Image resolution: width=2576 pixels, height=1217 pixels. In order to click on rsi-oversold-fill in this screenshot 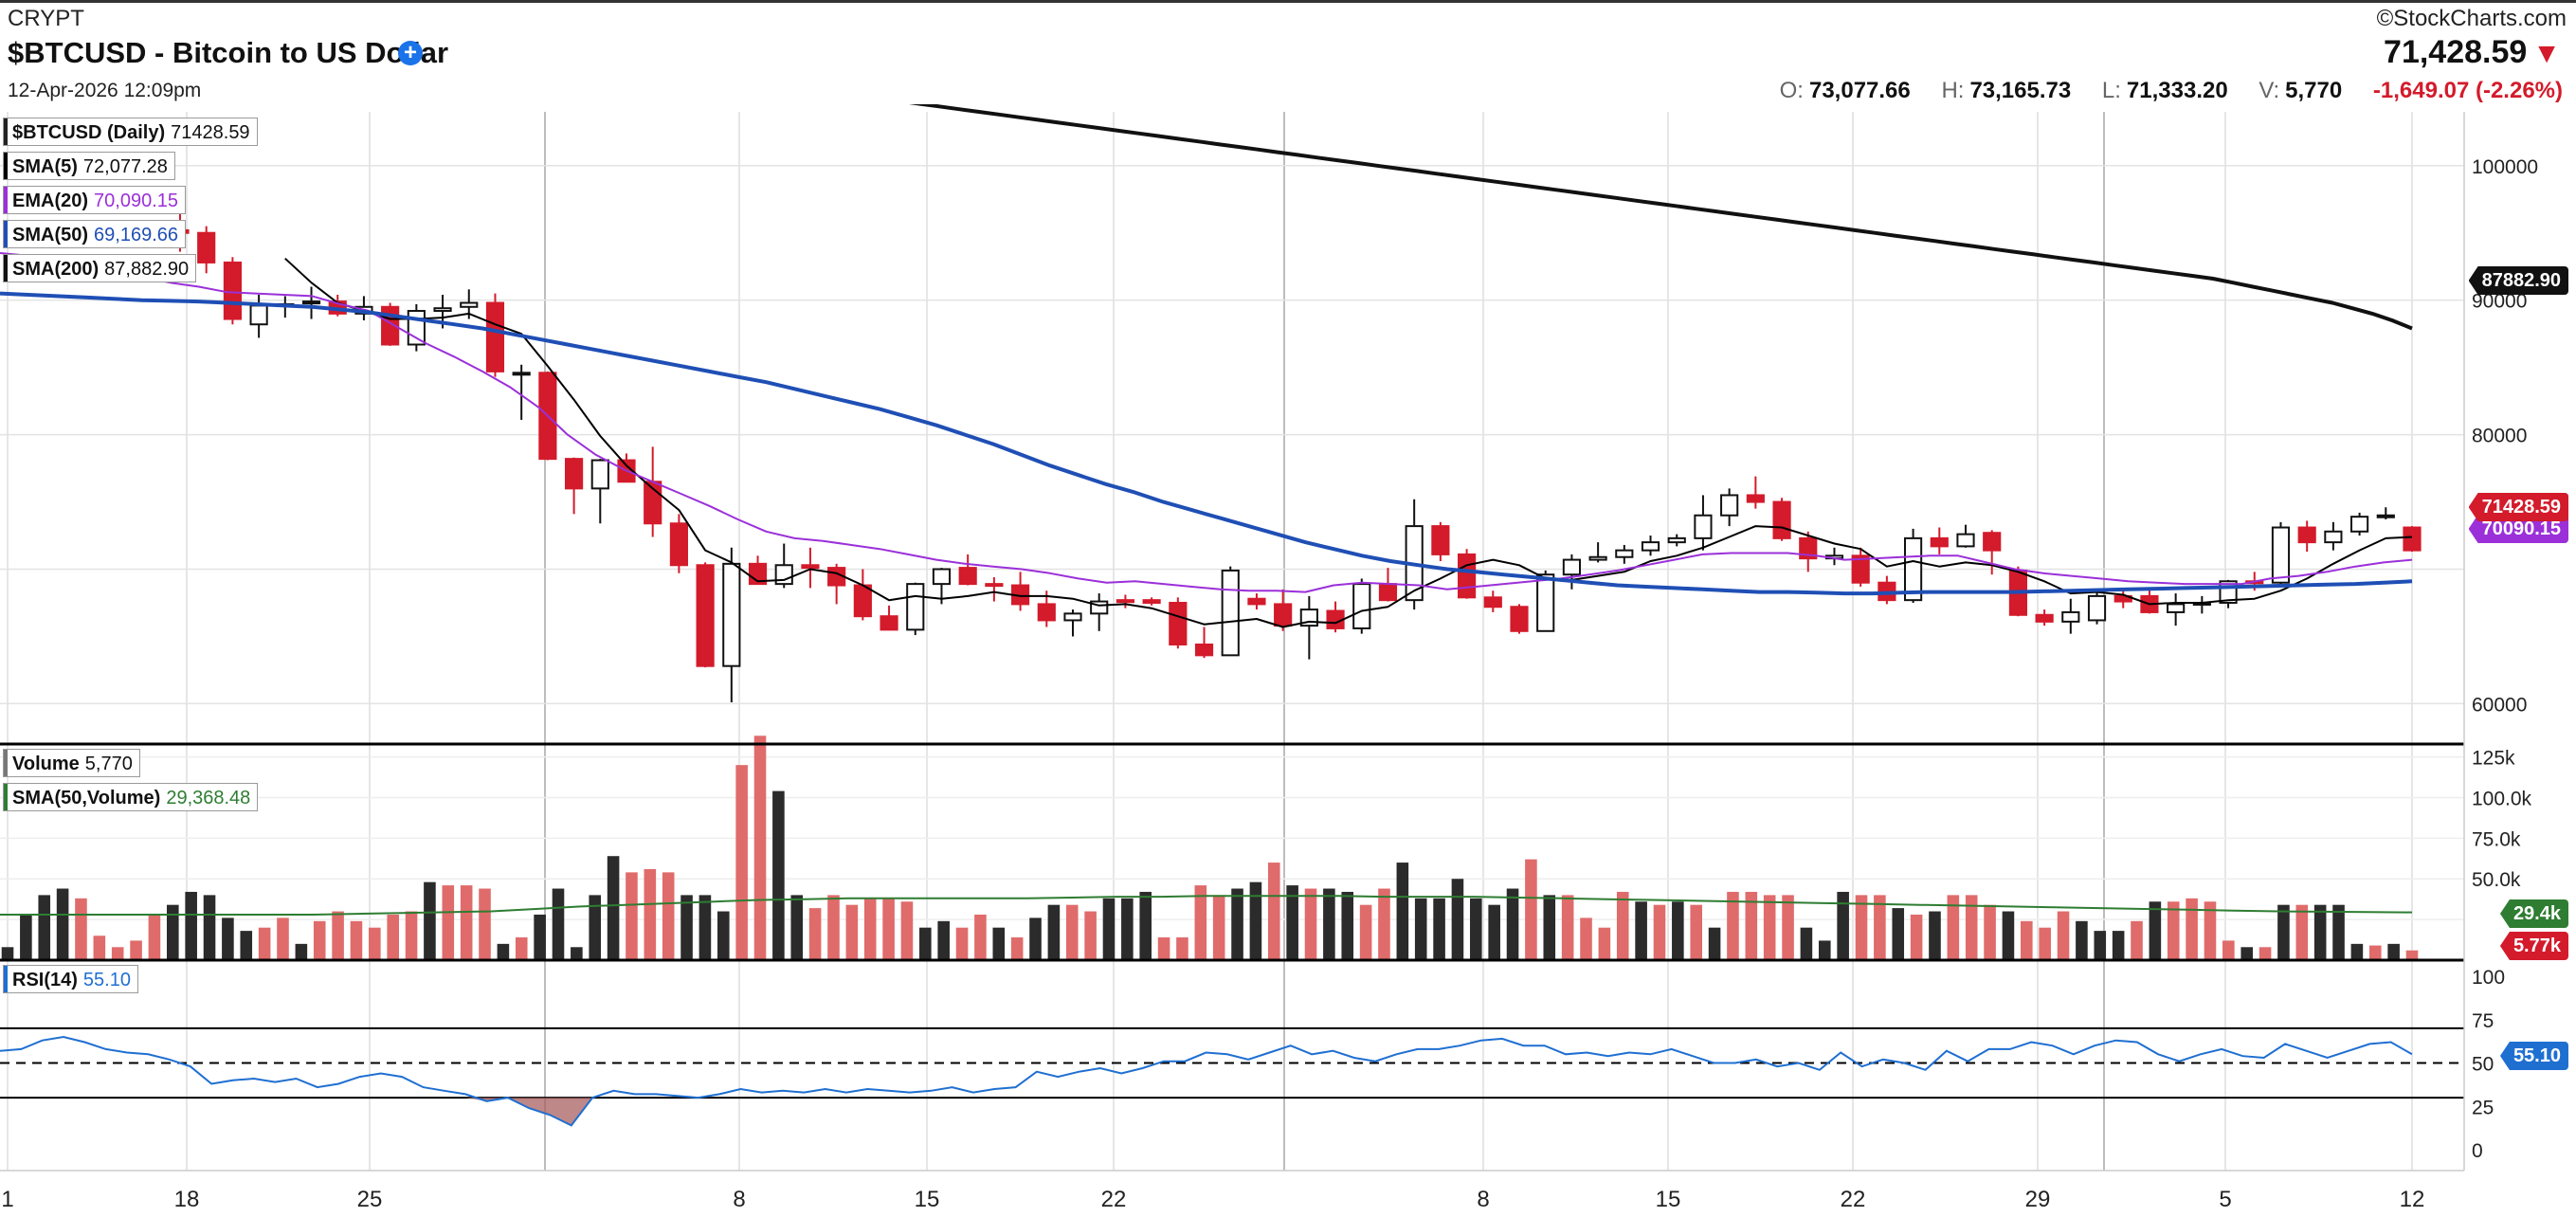, I will do `click(550, 1112)`.